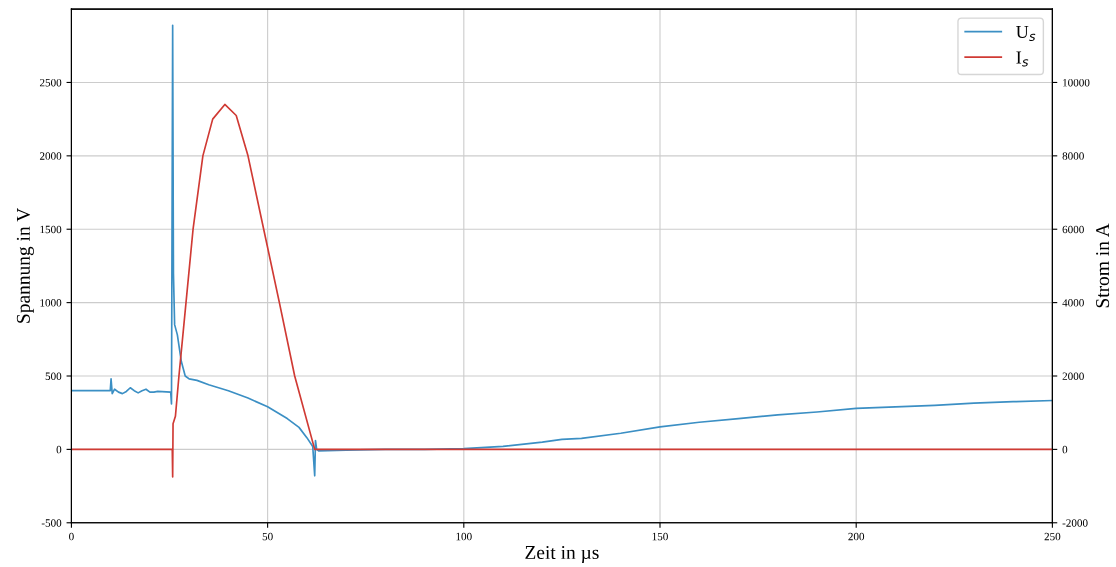 The image size is (1116, 567). What do you see at coordinates (464, 536) in the screenshot?
I see `x-tick-label: 100` at bounding box center [464, 536].